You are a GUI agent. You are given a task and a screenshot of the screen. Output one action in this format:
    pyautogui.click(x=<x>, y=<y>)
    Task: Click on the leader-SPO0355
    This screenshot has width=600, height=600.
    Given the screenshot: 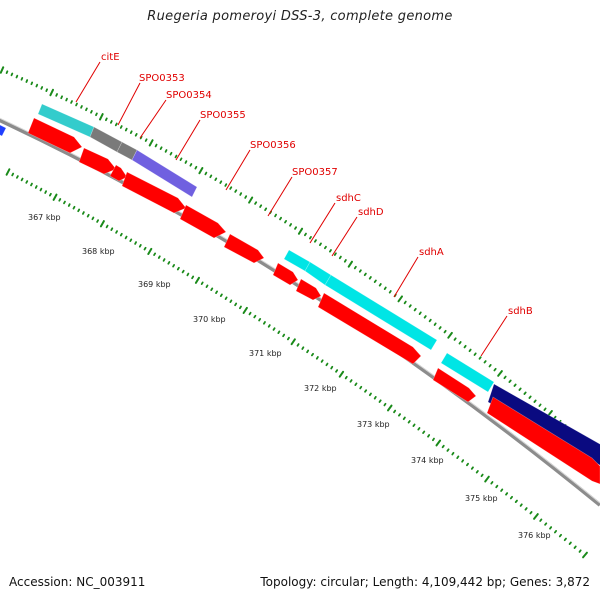 What is the action you would take?
    pyautogui.click(x=188, y=140)
    